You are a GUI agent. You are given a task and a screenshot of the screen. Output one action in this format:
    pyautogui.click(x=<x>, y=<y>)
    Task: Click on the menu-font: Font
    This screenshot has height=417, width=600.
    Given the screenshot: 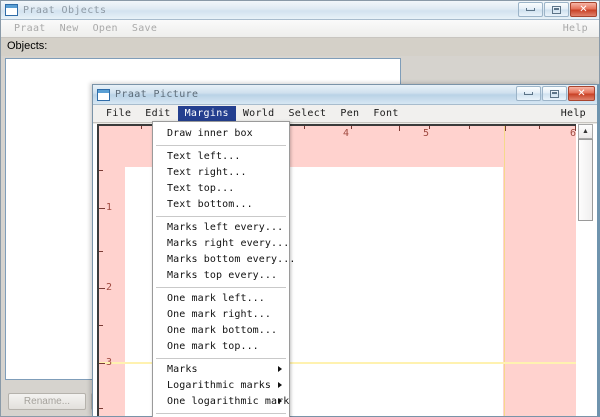 What is the action you would take?
    pyautogui.click(x=386, y=113)
    